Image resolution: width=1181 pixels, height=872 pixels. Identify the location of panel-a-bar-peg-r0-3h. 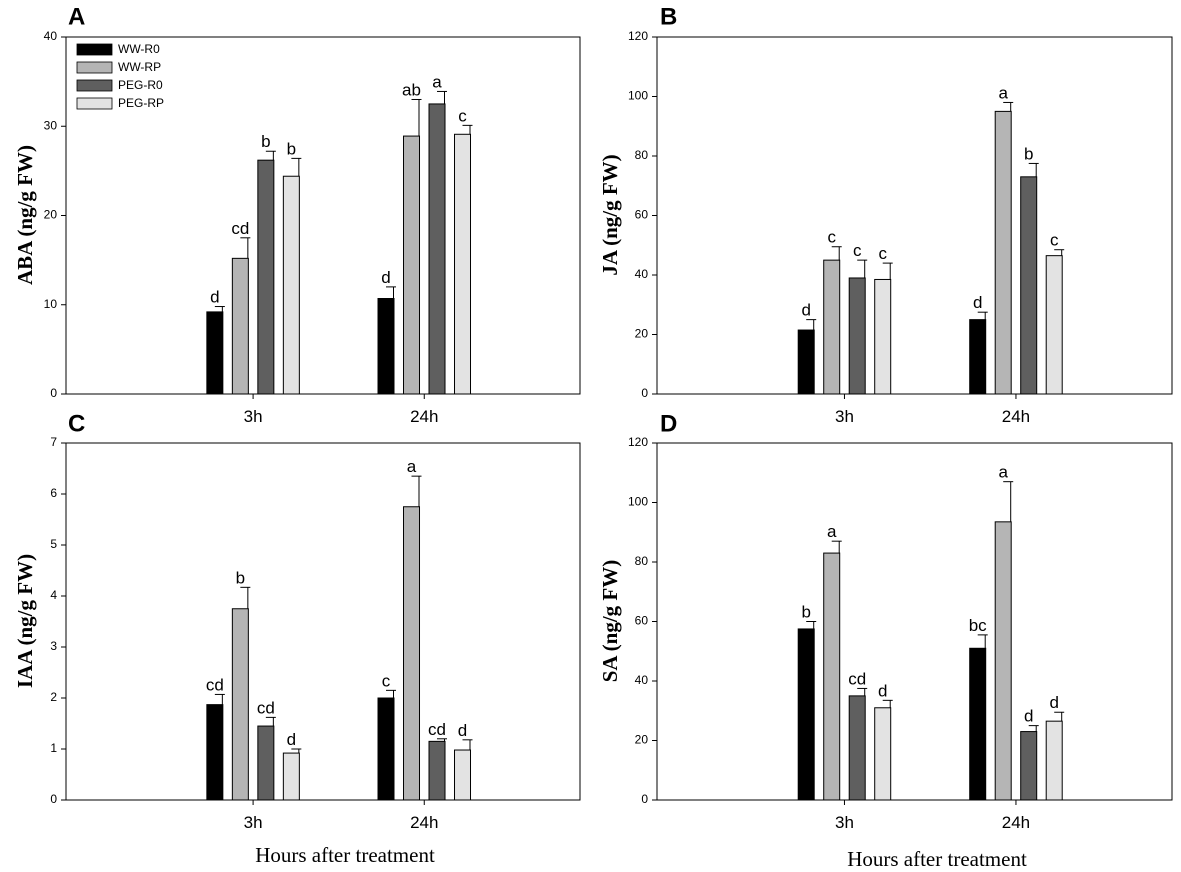
(266, 277).